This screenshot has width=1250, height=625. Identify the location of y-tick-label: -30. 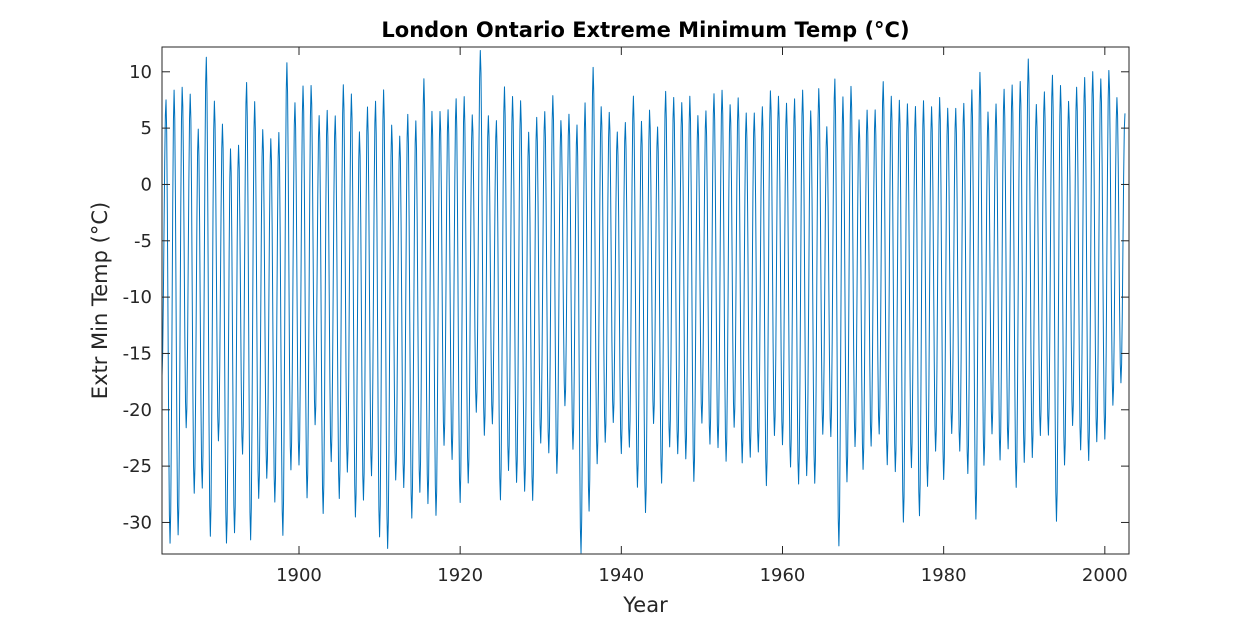
(137, 522).